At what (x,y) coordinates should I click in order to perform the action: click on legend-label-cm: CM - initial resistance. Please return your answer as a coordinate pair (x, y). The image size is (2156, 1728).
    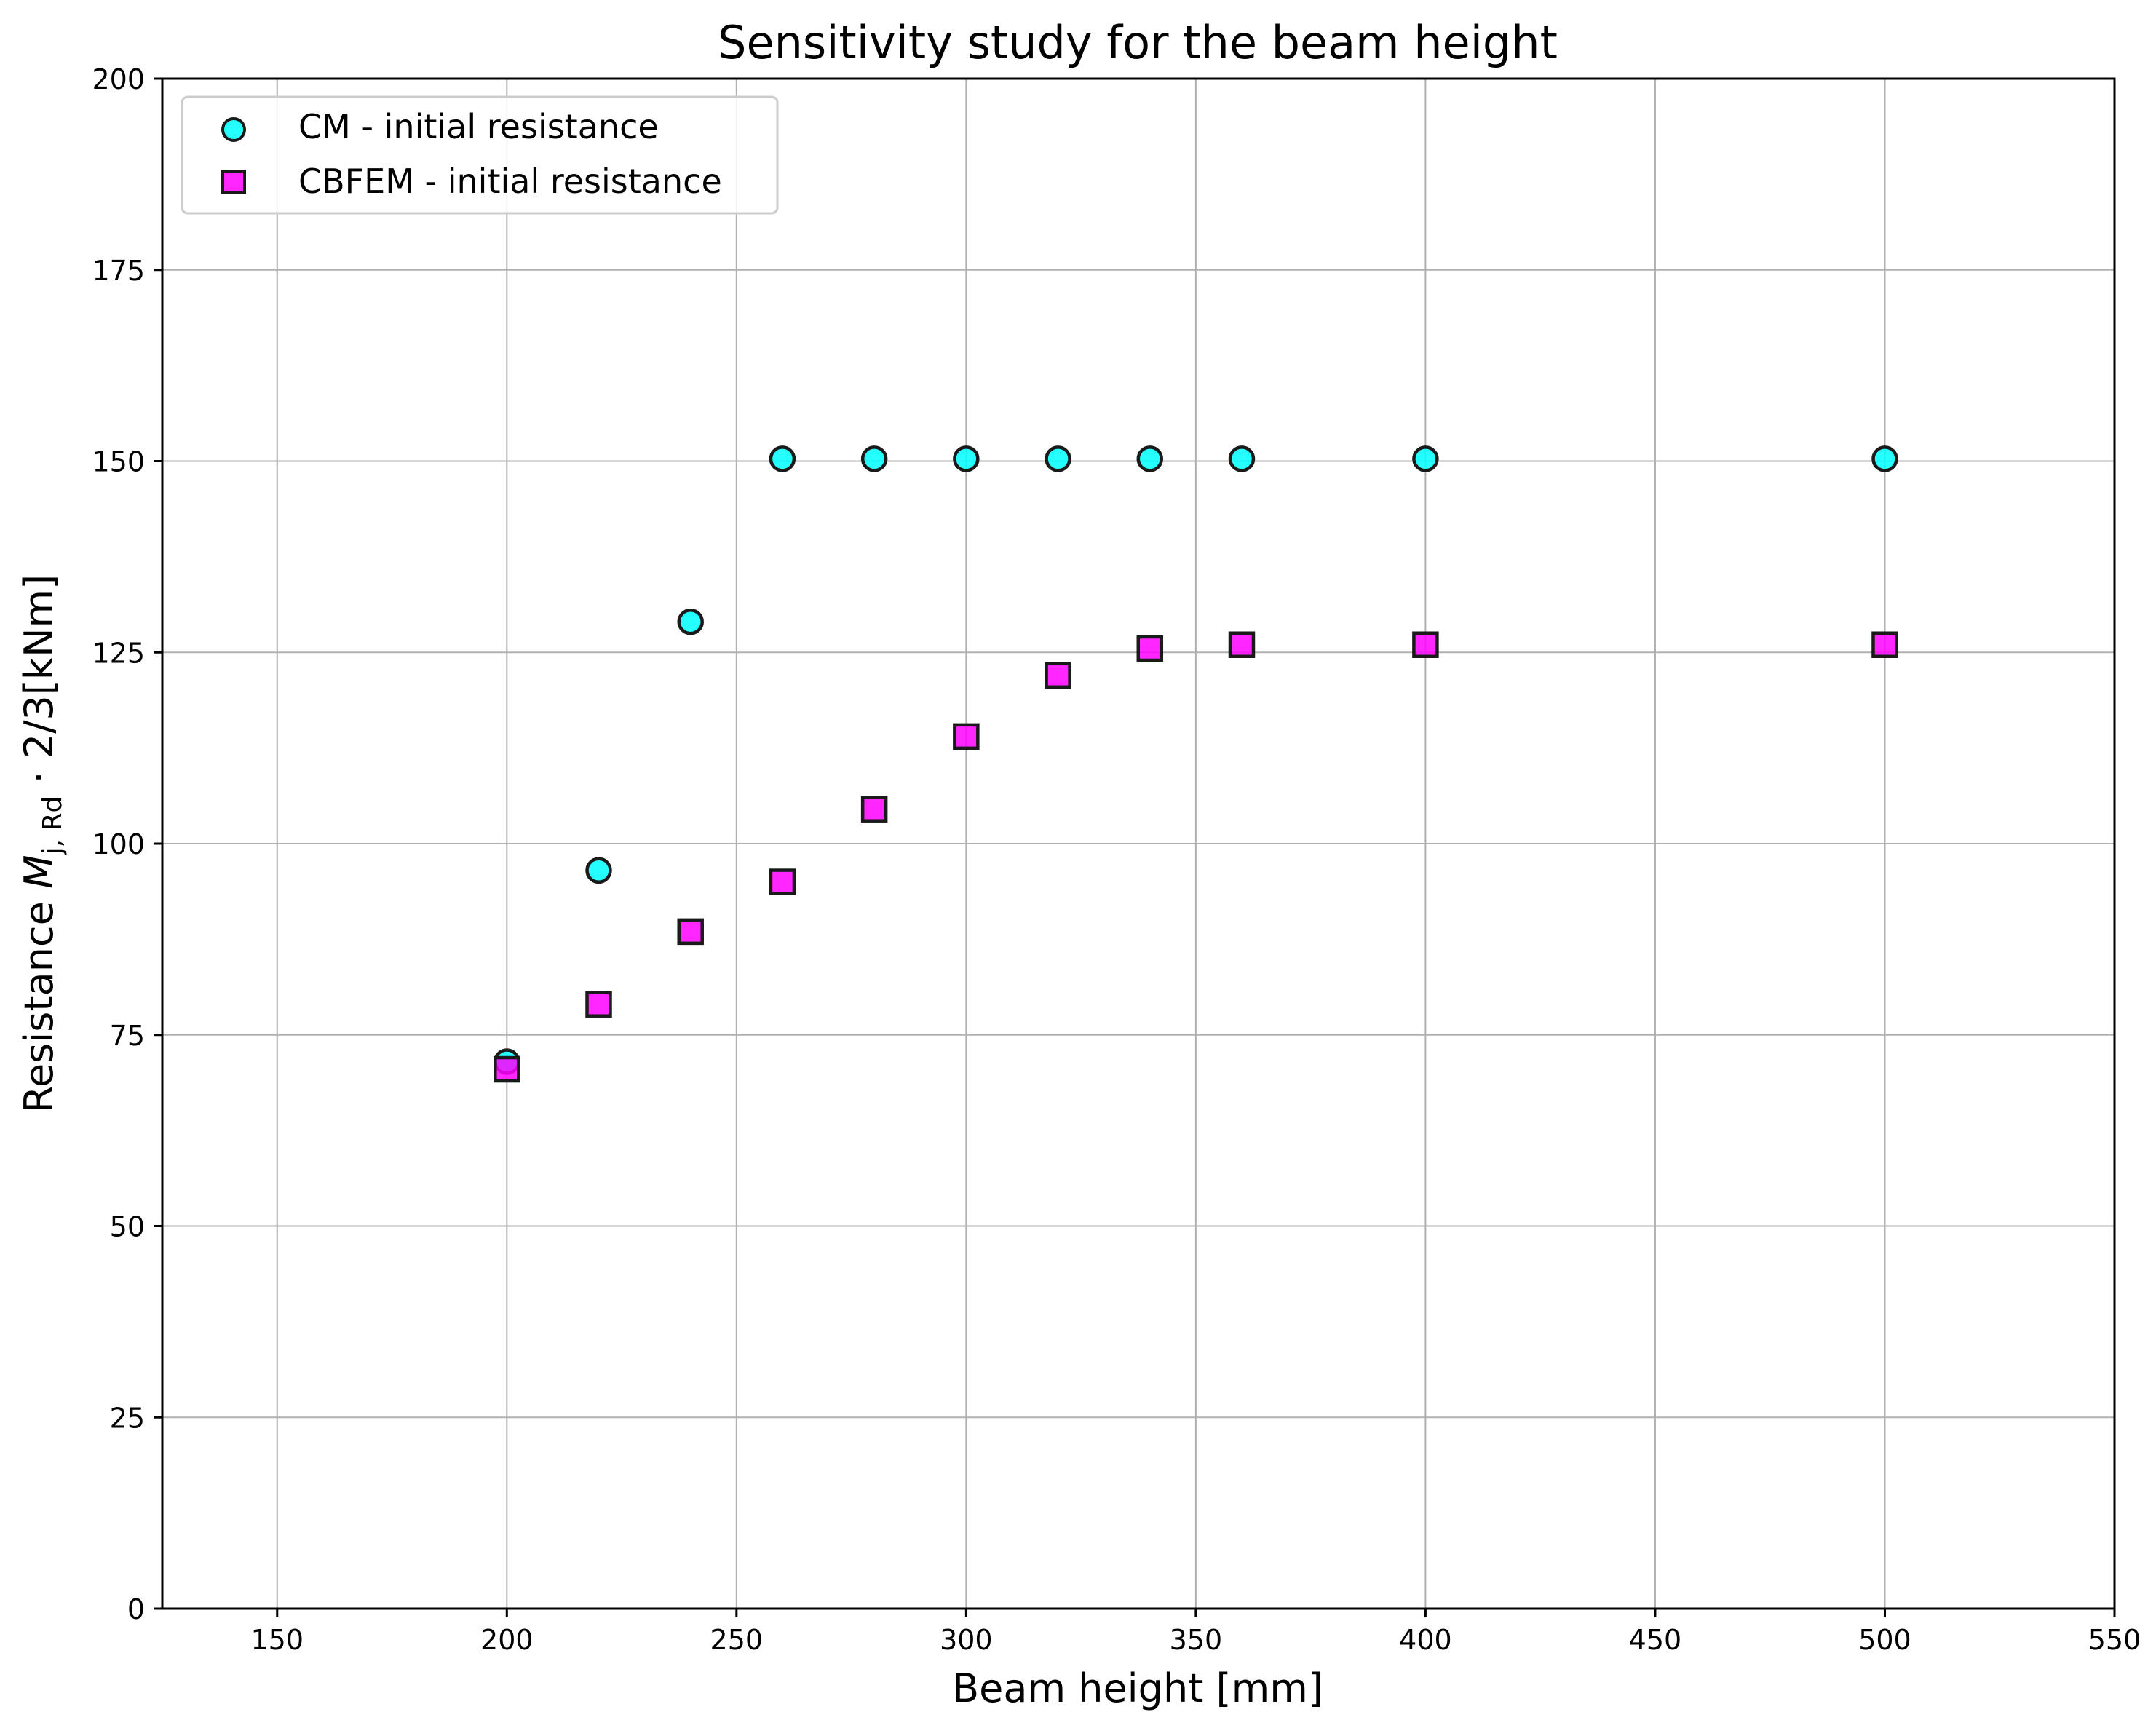
    Looking at the image, I should click on (478, 126).